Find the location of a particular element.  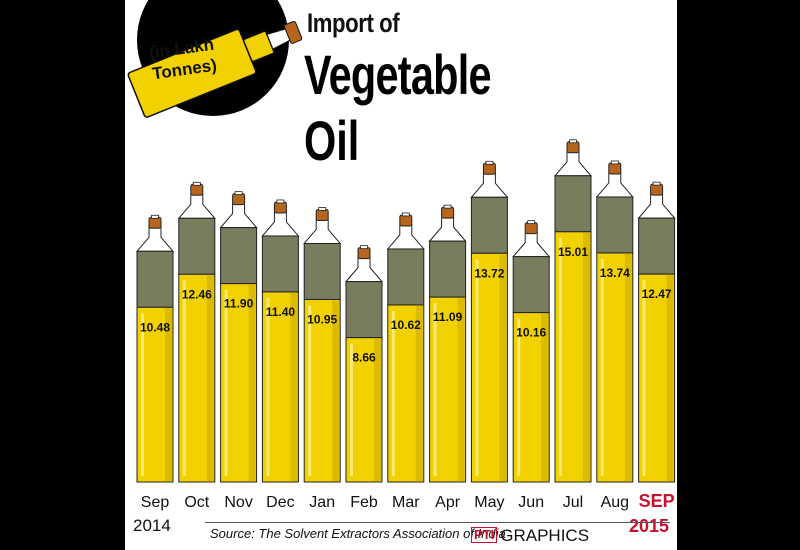

data-label: 10.95 is located at coordinates (322, 319).